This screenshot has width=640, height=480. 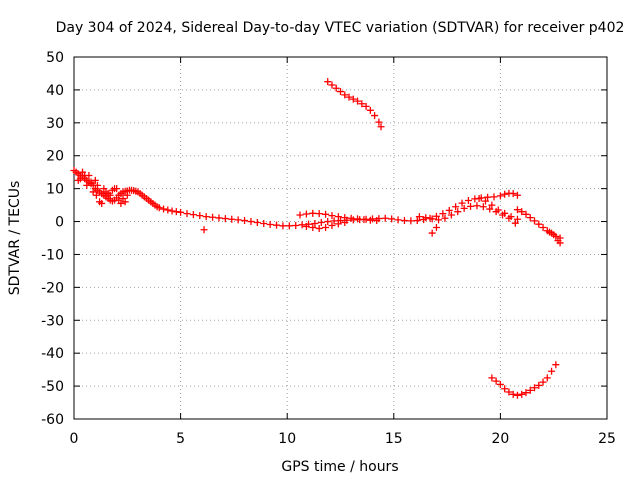 I want to click on x-tick-label: 20, so click(x=500, y=439).